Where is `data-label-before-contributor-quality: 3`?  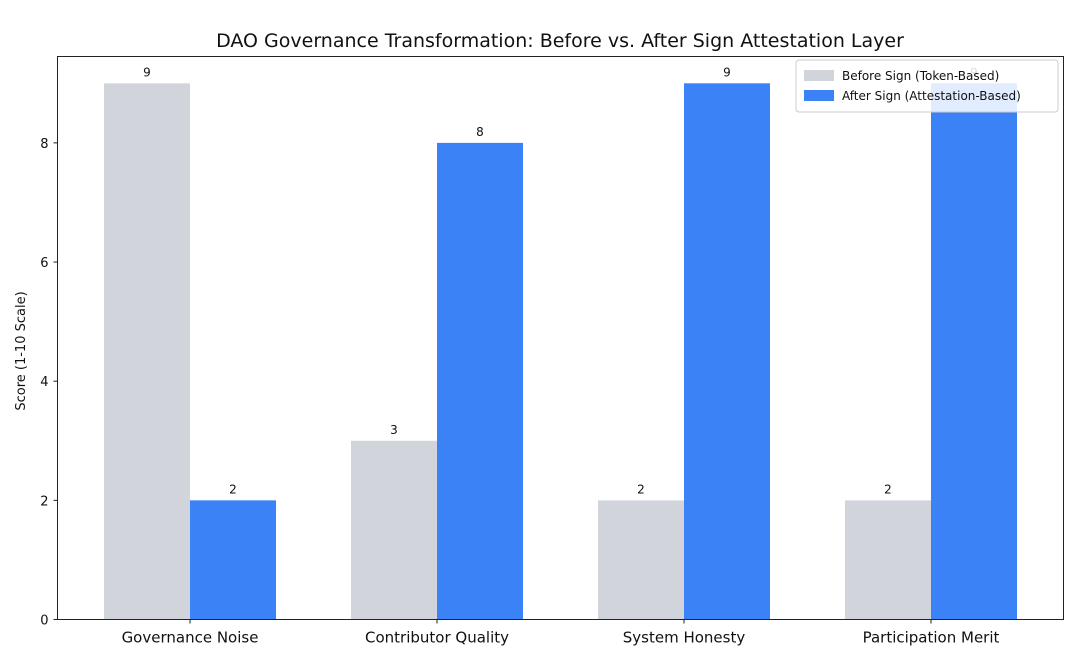
data-label-before-contributor-quality: 3 is located at coordinates (394, 430).